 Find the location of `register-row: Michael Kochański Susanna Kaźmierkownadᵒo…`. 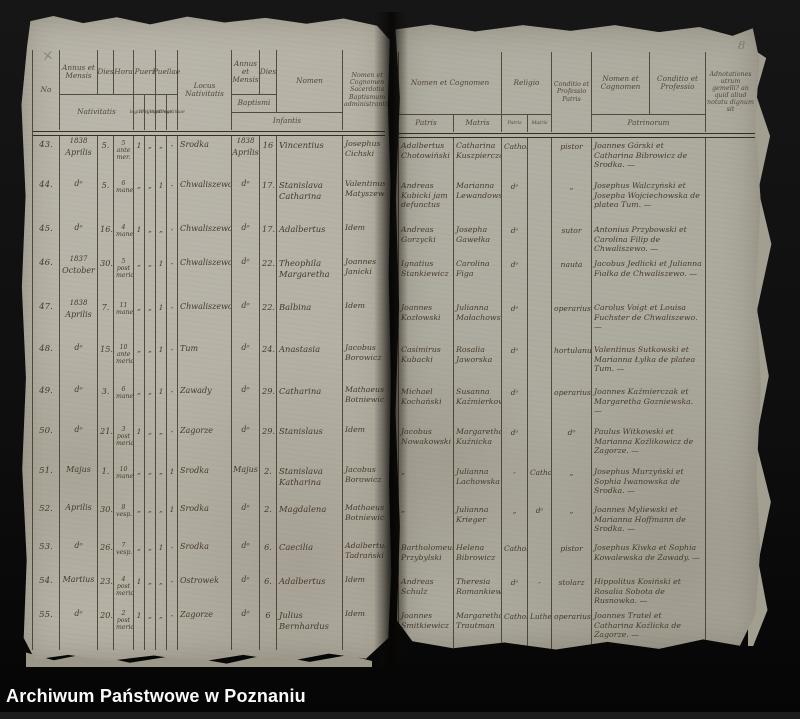

register-row: Michael Kochański Susanna Kaźmierkownadᵒo… is located at coordinates (577, 404).